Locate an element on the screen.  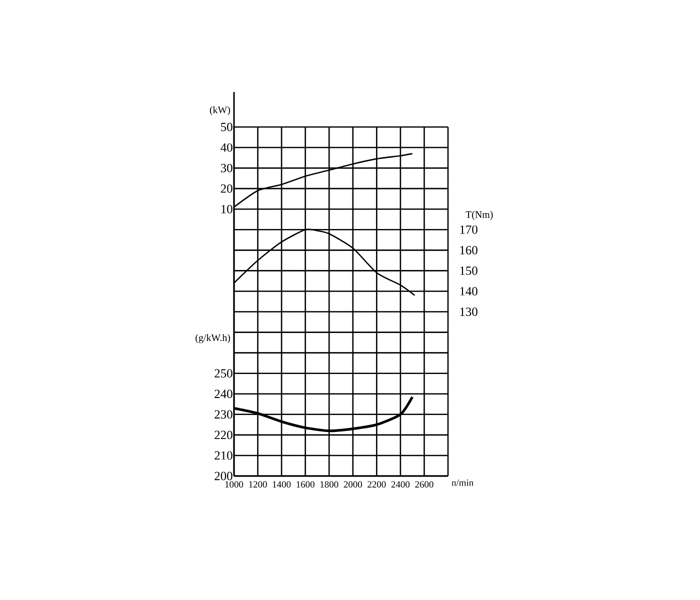
y3-tick-label: 40 is located at coordinates (226, 147).